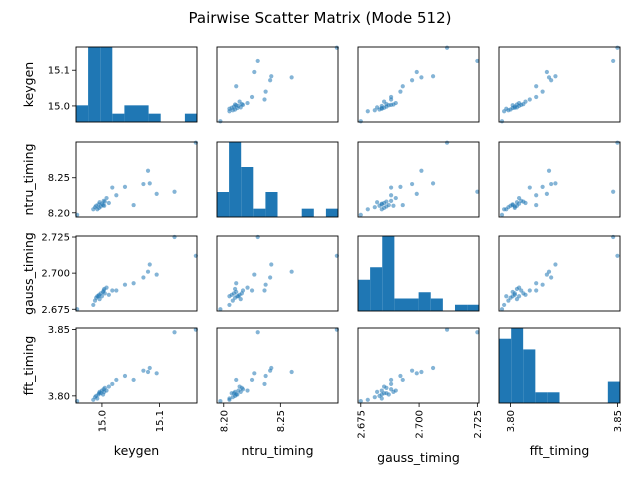  What do you see at coordinates (28, 273) in the screenshot?
I see `y-axis-label: gauss_timing` at bounding box center [28, 273].